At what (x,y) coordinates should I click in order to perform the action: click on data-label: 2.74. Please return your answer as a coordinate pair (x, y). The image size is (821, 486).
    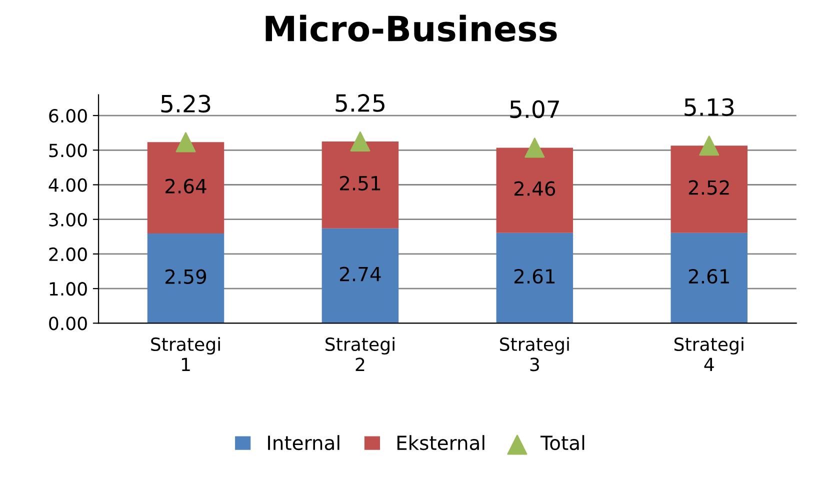
    Looking at the image, I should click on (360, 274).